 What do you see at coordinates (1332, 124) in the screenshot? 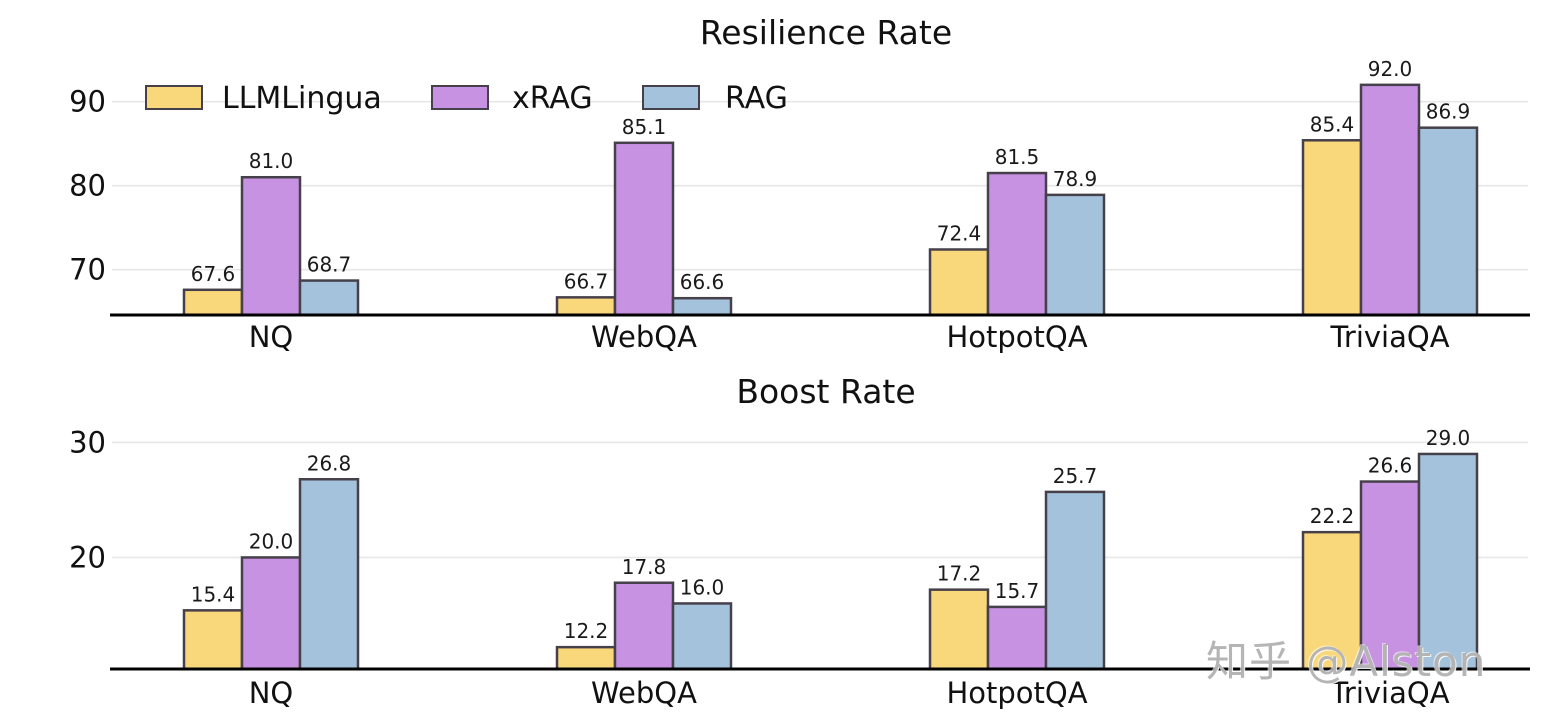
I see `bar-value-label: 85.4` at bounding box center [1332, 124].